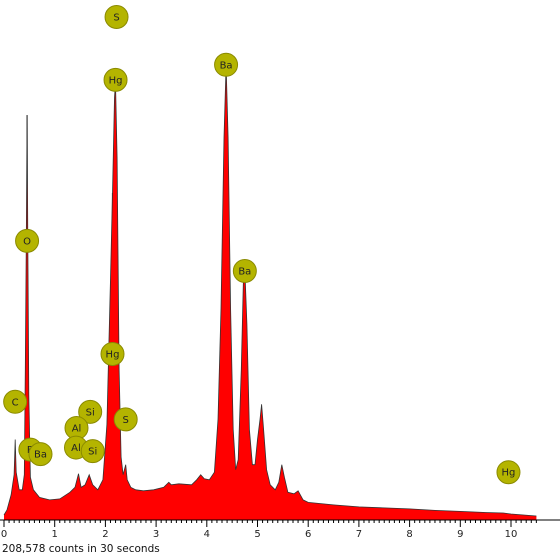  Describe the element at coordinates (269, 530) in the screenshot. I see `x-axis-ticks: 0 1 2 3 4 5 6 7 8 9 10` at that location.